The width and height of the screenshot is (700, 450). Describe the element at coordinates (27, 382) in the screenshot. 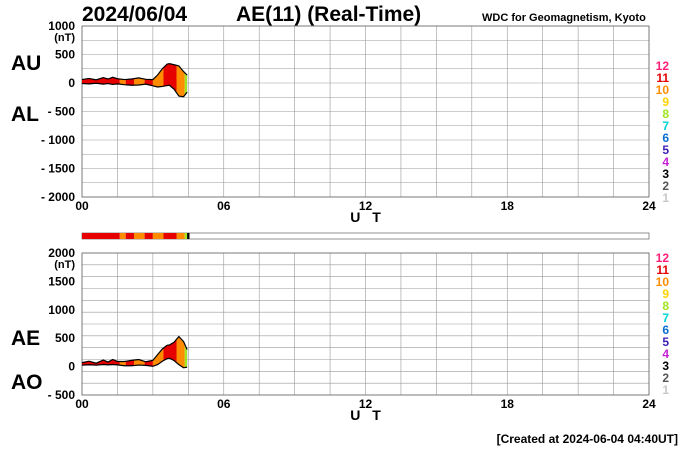

I see `ao-label: AO` at that location.